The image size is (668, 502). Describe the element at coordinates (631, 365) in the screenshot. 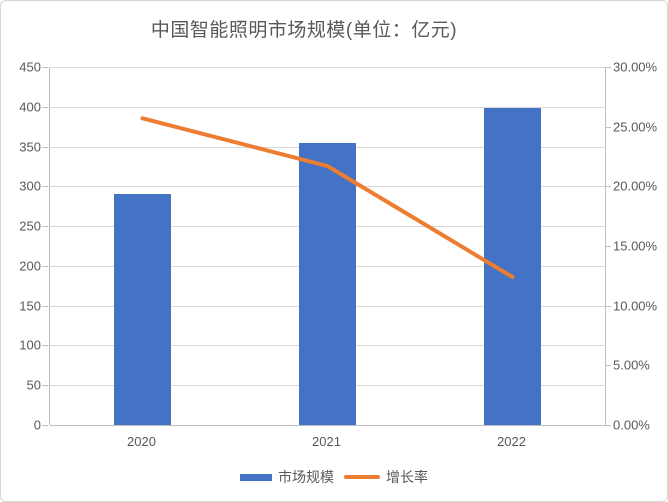

I see `right-axis-tick-label: 5.00%` at that location.